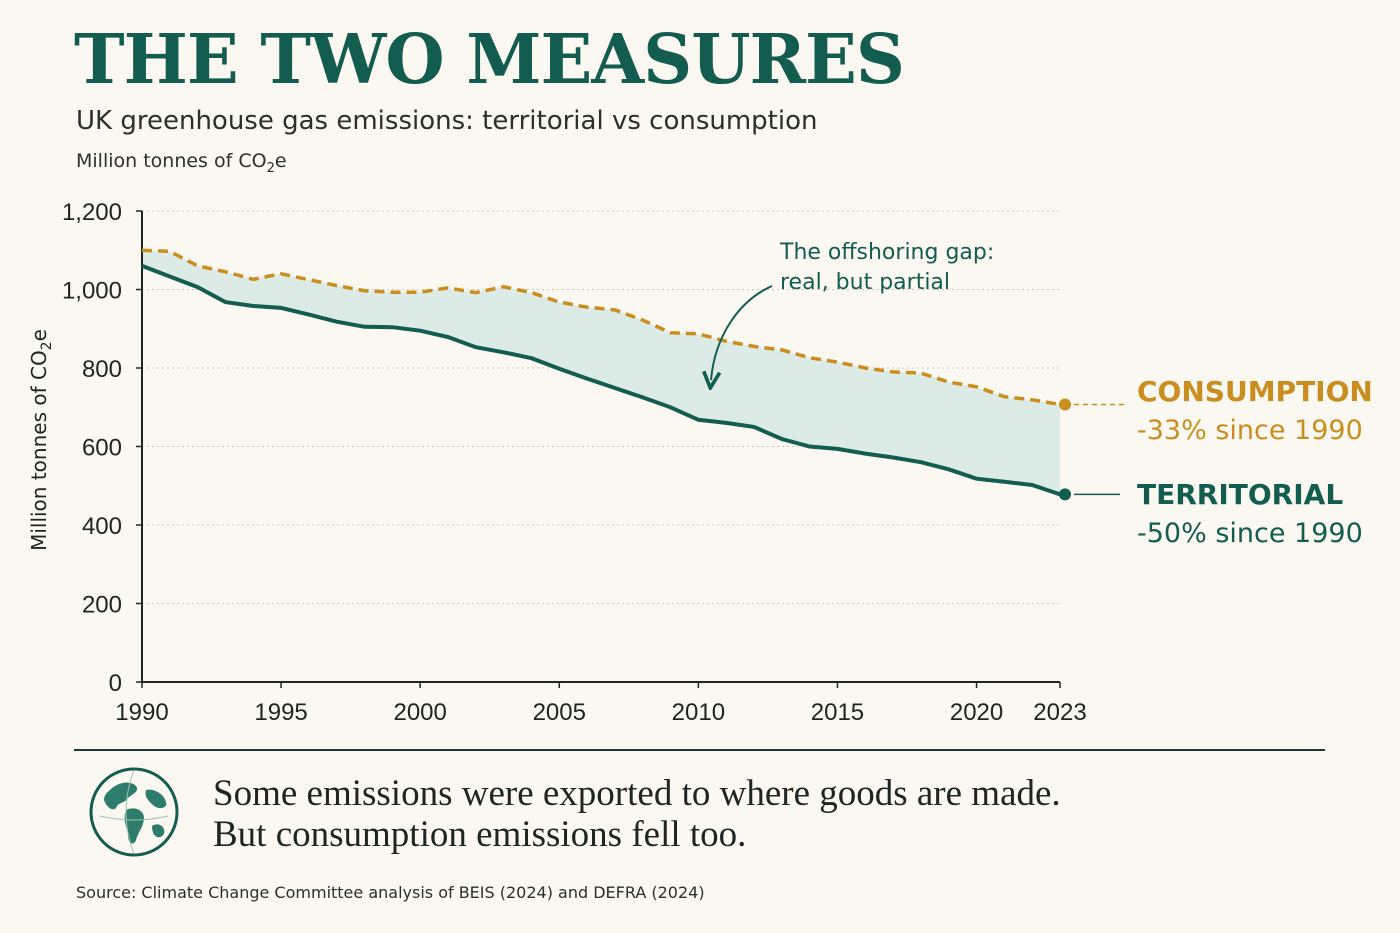 Image resolution: width=1400 pixels, height=933 pixels. Describe the element at coordinates (698, 712) in the screenshot. I see `x-tick-label-2010: 2010` at that location.